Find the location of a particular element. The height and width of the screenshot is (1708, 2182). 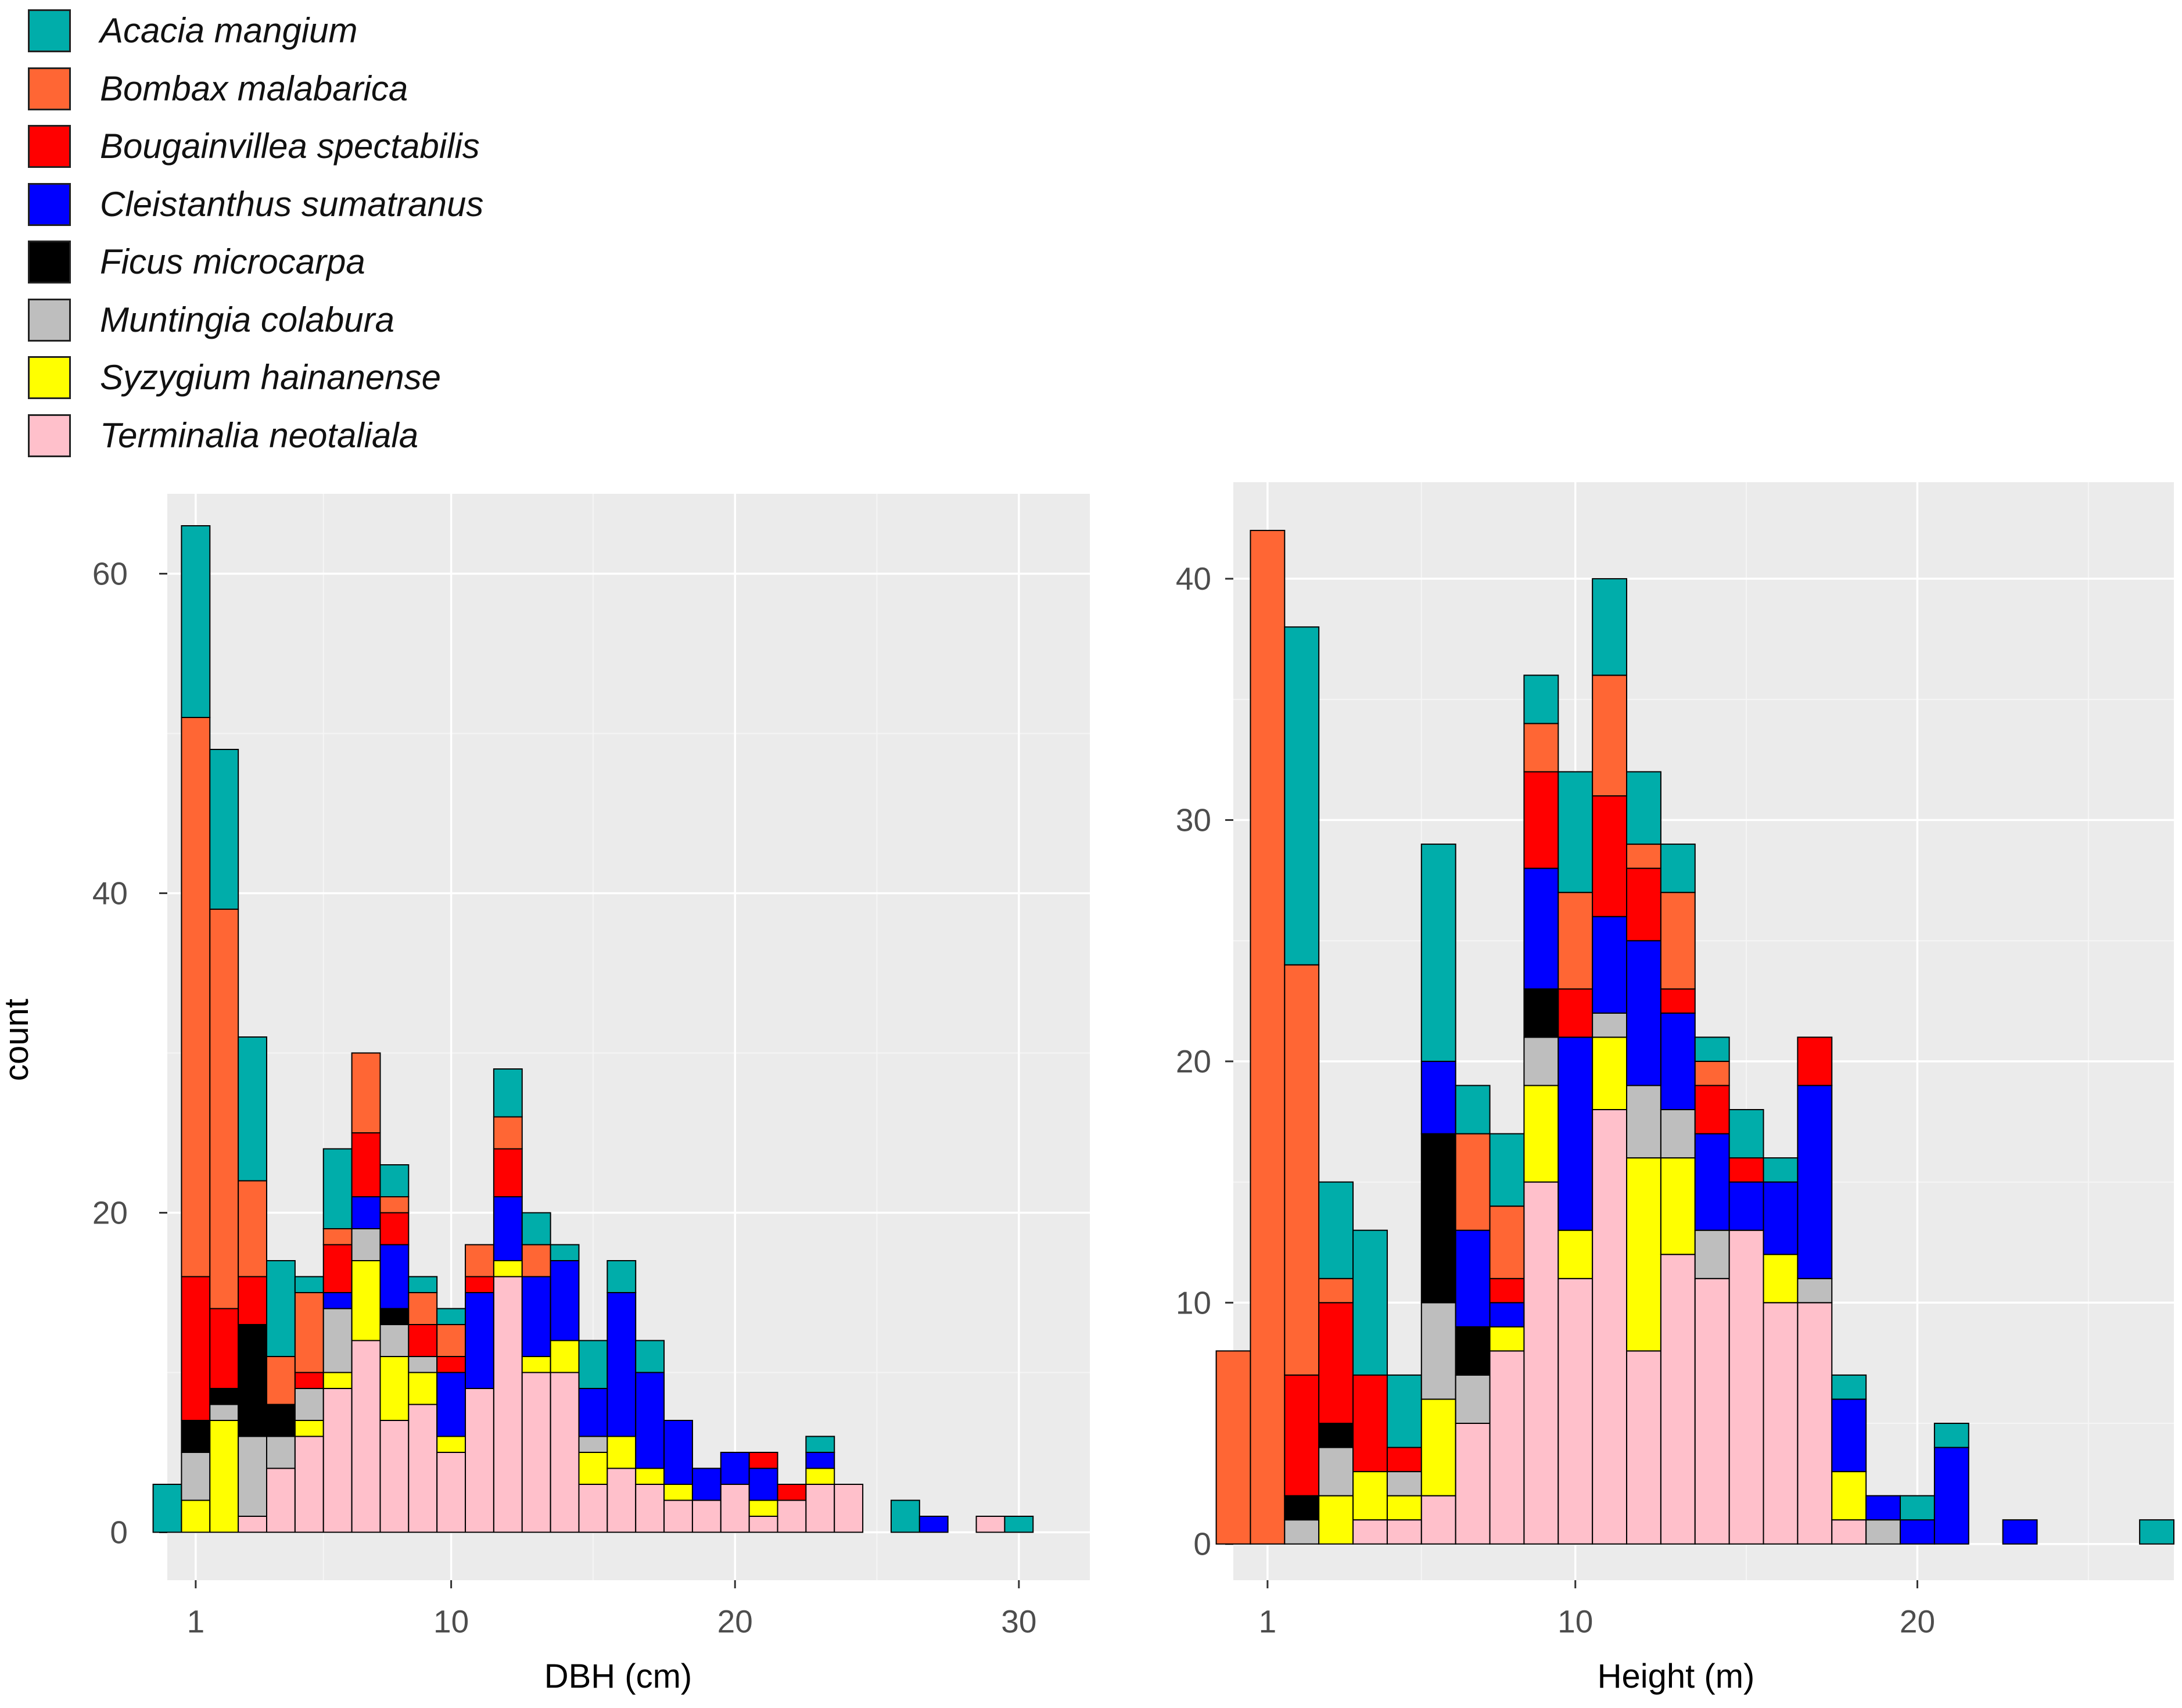

y-tick-label: 40 is located at coordinates (110, 893).